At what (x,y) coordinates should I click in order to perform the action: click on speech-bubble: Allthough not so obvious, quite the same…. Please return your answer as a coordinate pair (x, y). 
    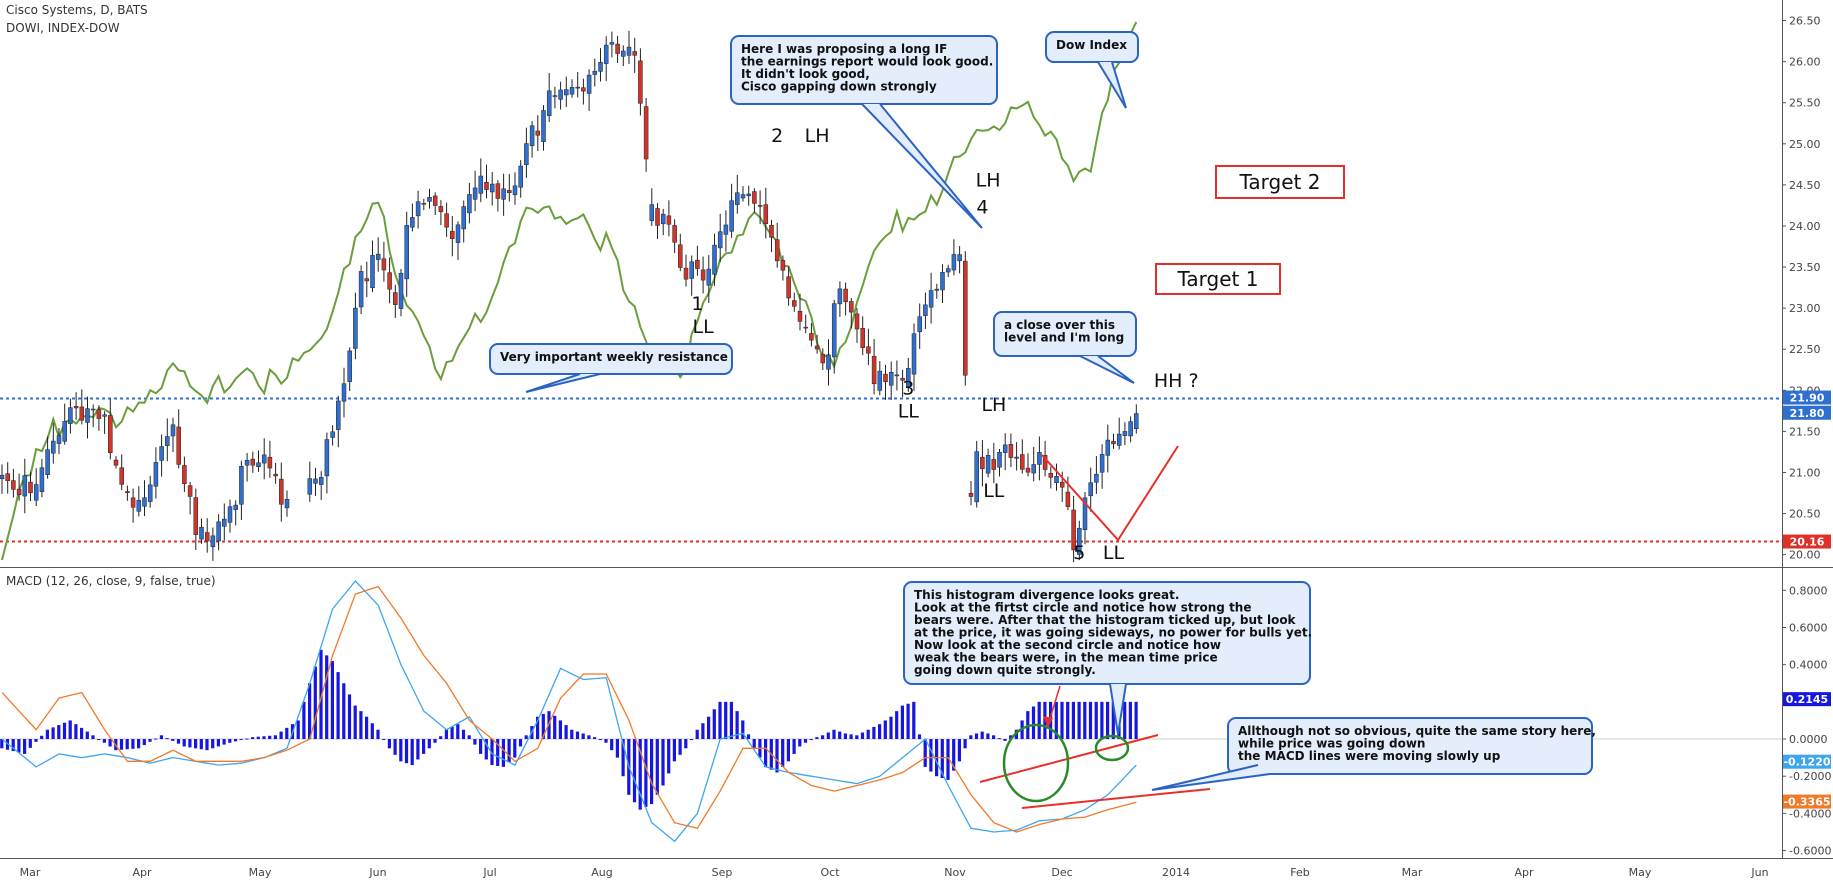
    Looking at the image, I should click on (1373, 754).